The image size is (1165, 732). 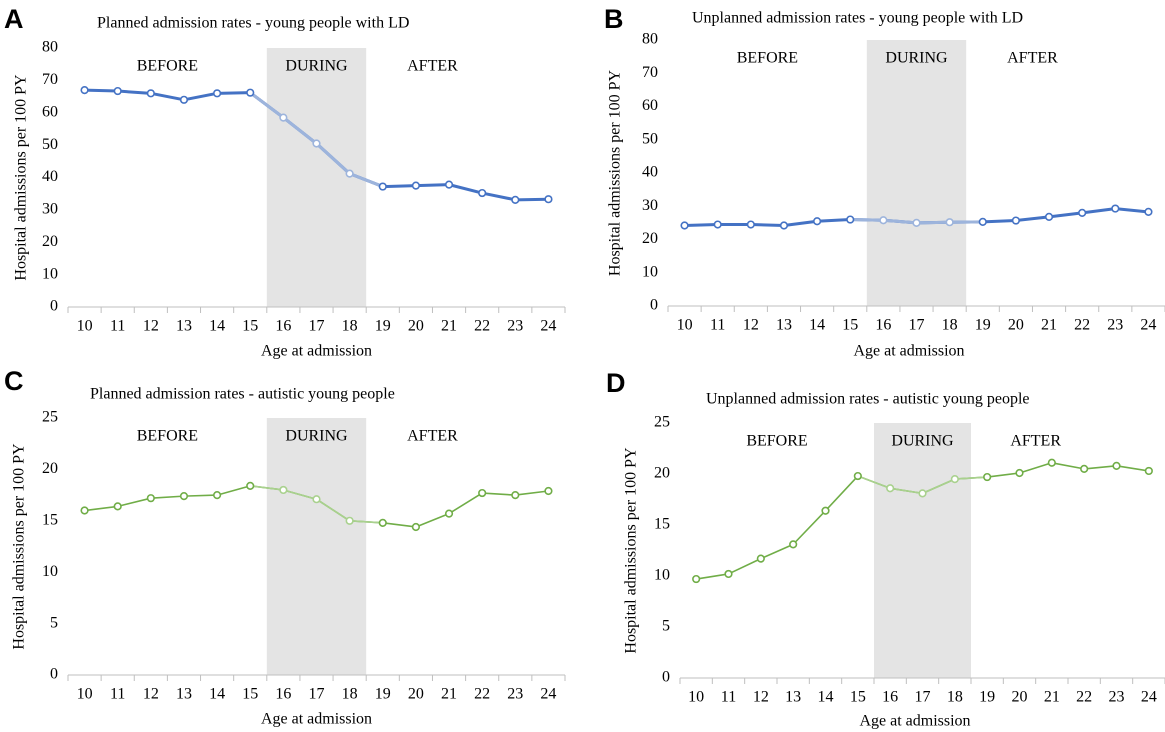 What do you see at coordinates (728, 697) in the screenshot?
I see `x-tick-label: 11` at bounding box center [728, 697].